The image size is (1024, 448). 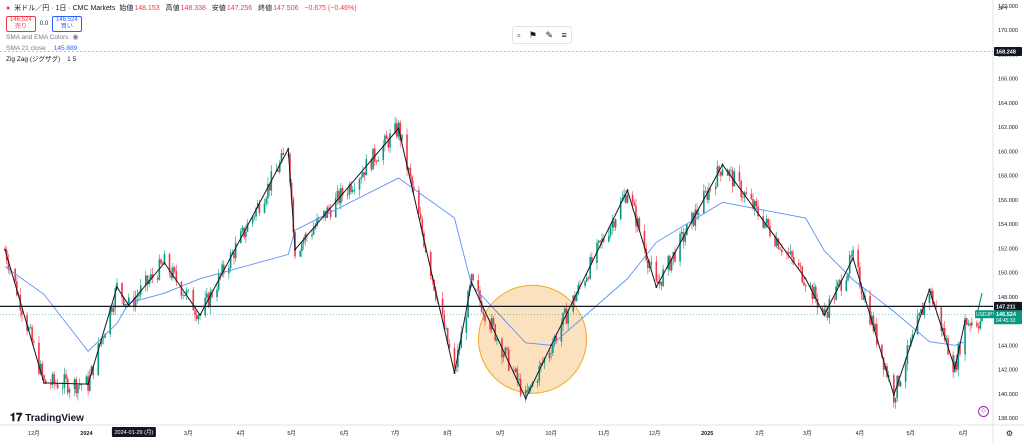 What do you see at coordinates (75, 37) in the screenshot?
I see `eye-icon: ◉` at bounding box center [75, 37].